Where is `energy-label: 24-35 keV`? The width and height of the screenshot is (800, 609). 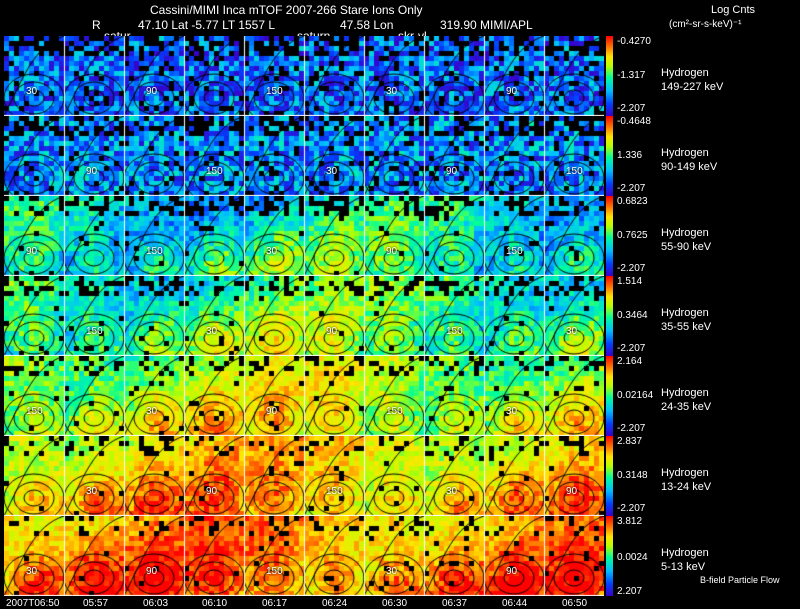 energy-label: 24-35 keV is located at coordinates (686, 407).